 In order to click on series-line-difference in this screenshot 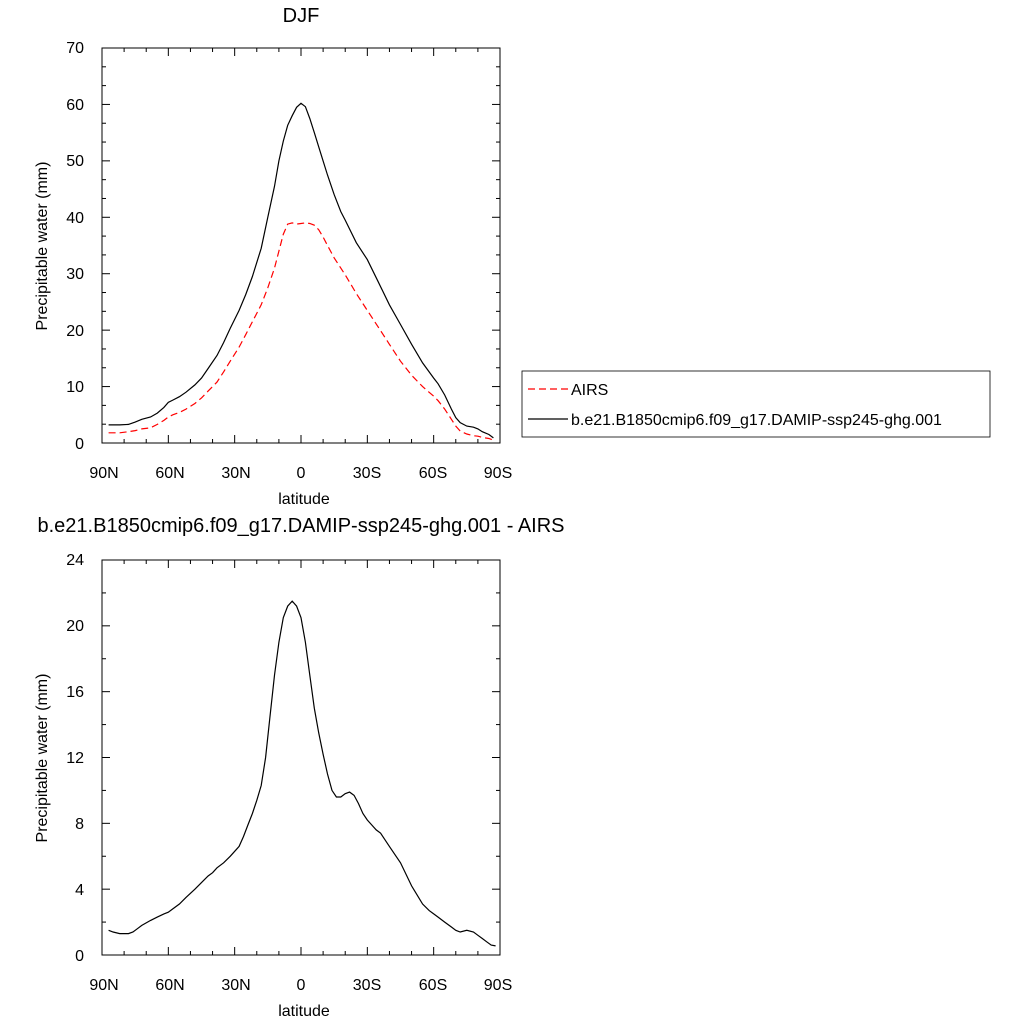, I will do `click(302, 773)`.